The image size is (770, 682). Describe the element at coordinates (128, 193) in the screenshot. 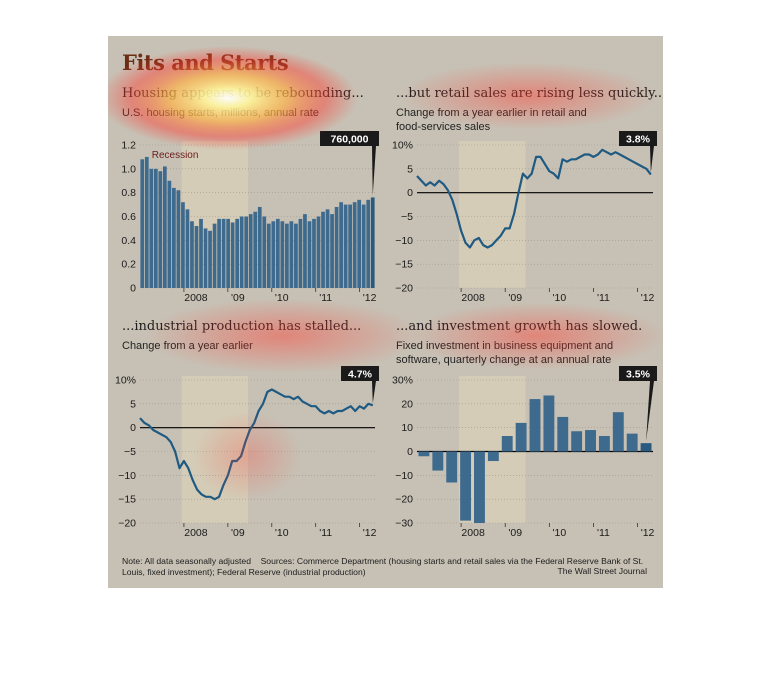

I see `y-tick-label: 0.8` at that location.